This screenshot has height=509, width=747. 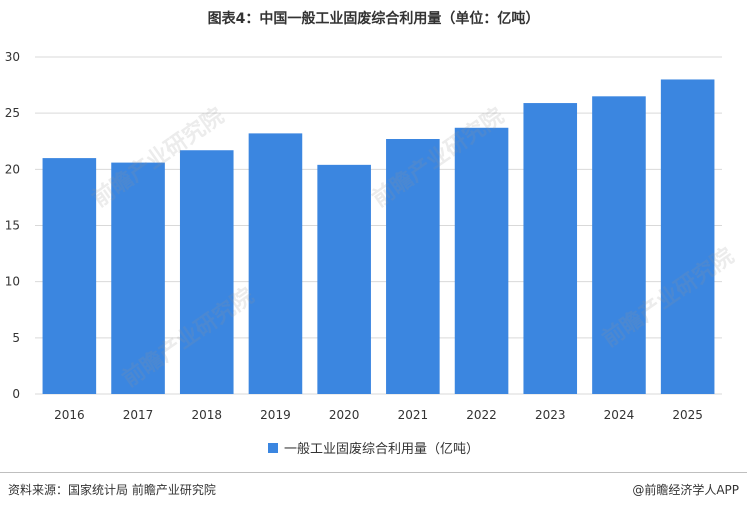 I want to click on legend-label: 一般工业固废综合利用量（亿吨）, so click(x=381, y=449).